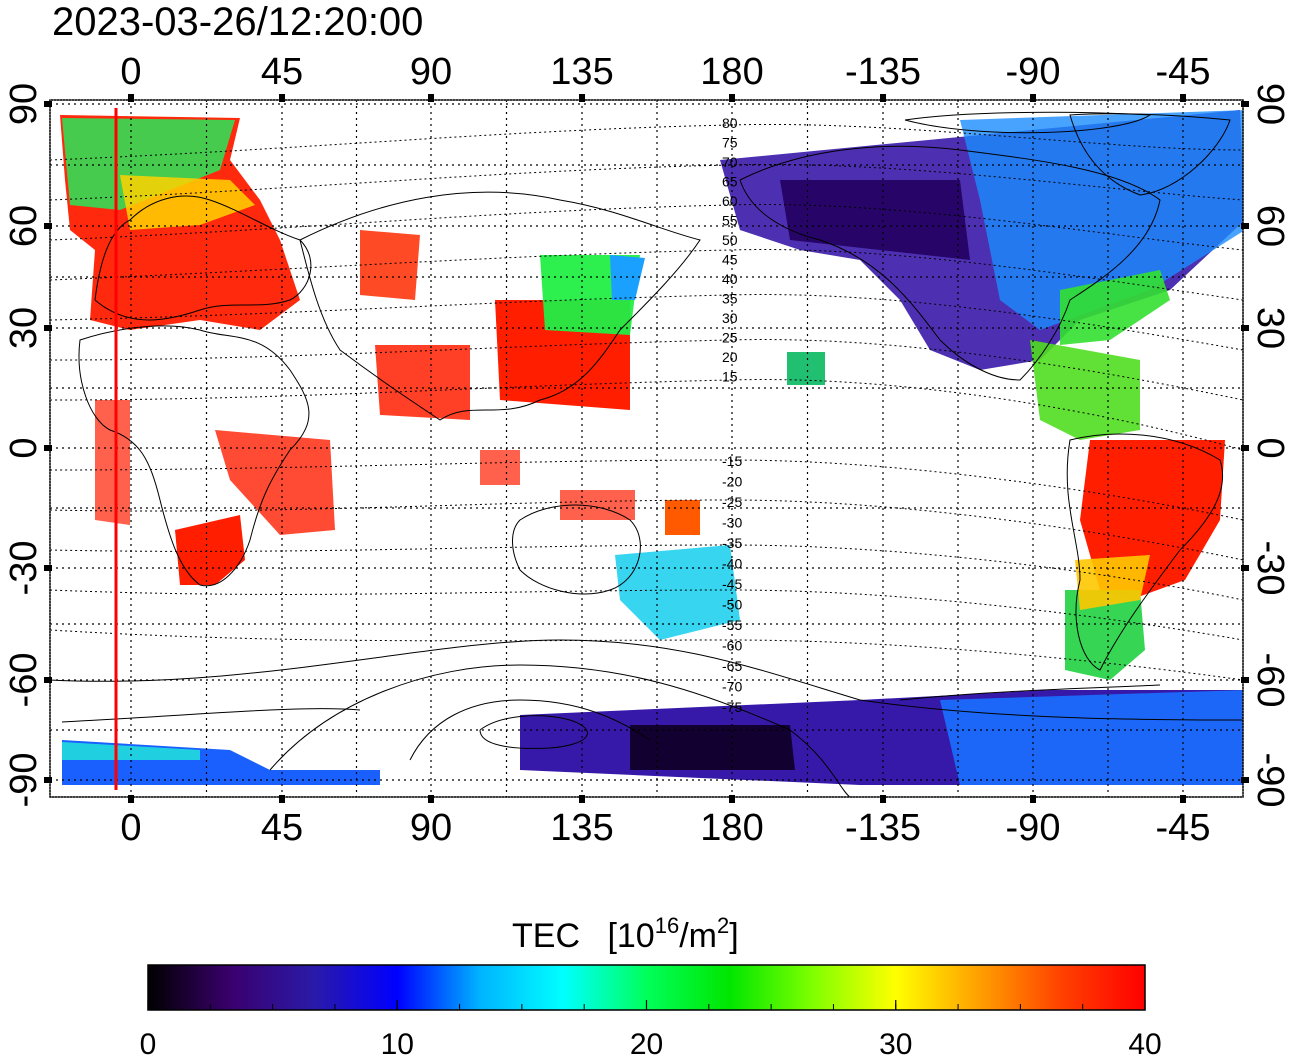  What do you see at coordinates (730, 338) in the screenshot?
I see `contour-label-n-11: 25` at bounding box center [730, 338].